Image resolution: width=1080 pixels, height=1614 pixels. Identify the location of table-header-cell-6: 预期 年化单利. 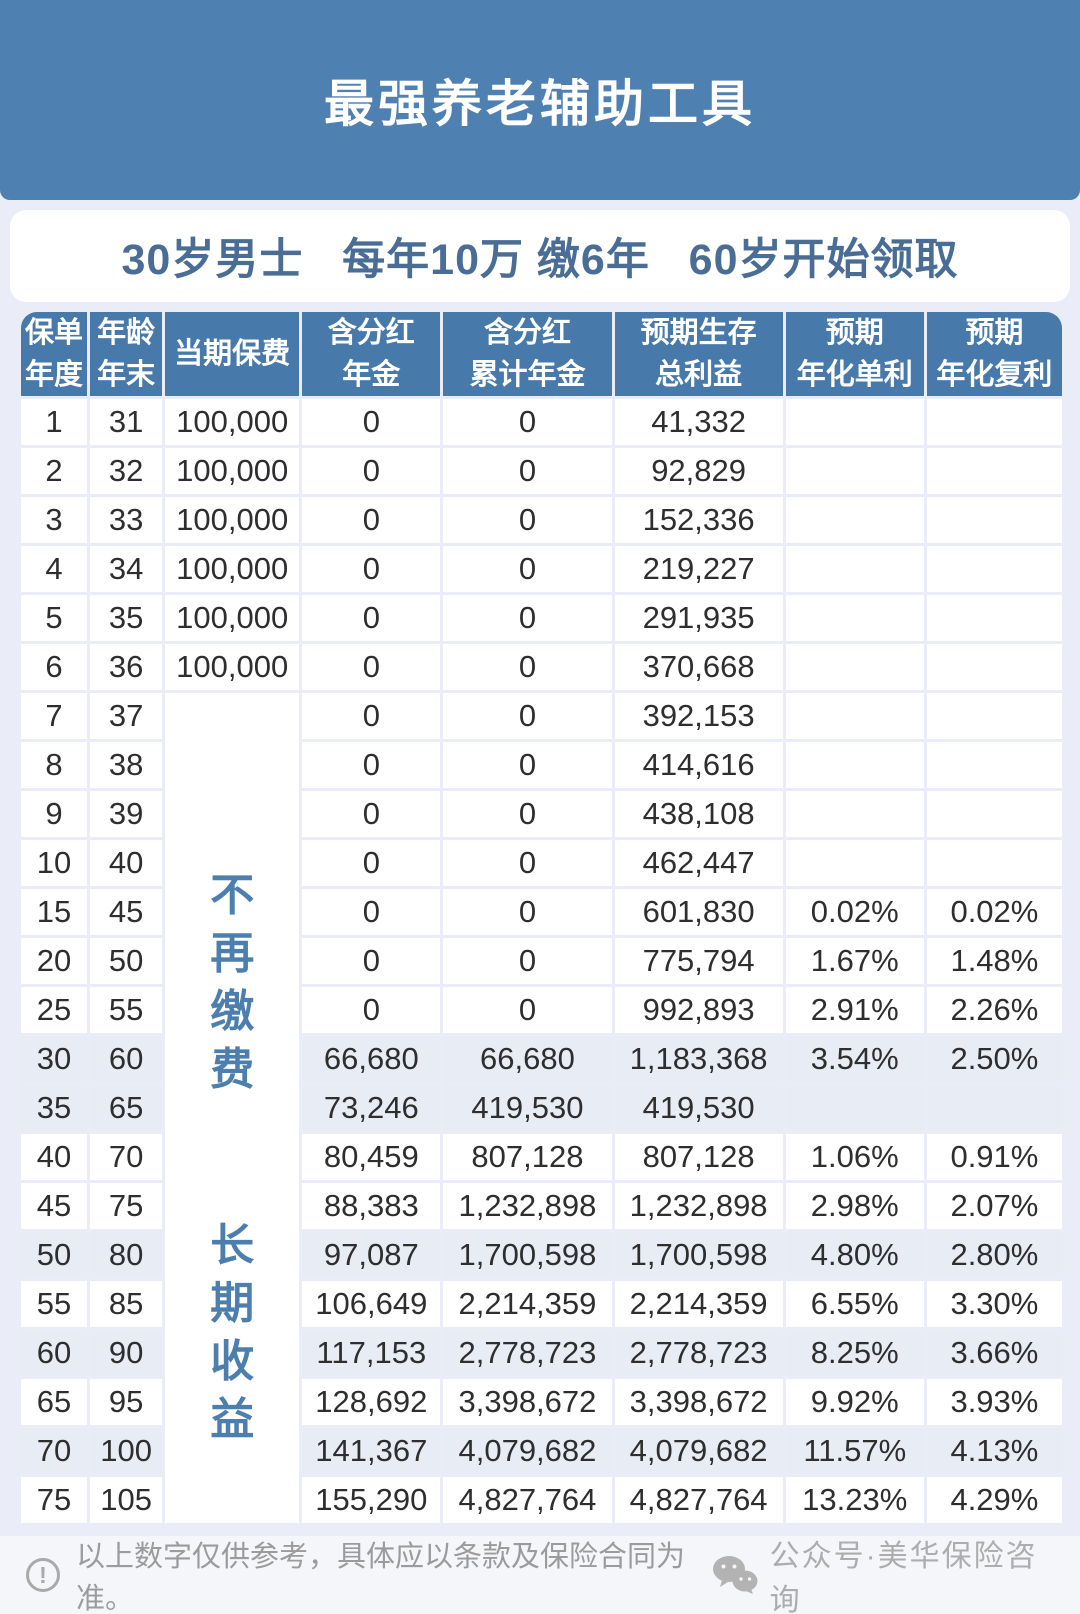
(854, 354).